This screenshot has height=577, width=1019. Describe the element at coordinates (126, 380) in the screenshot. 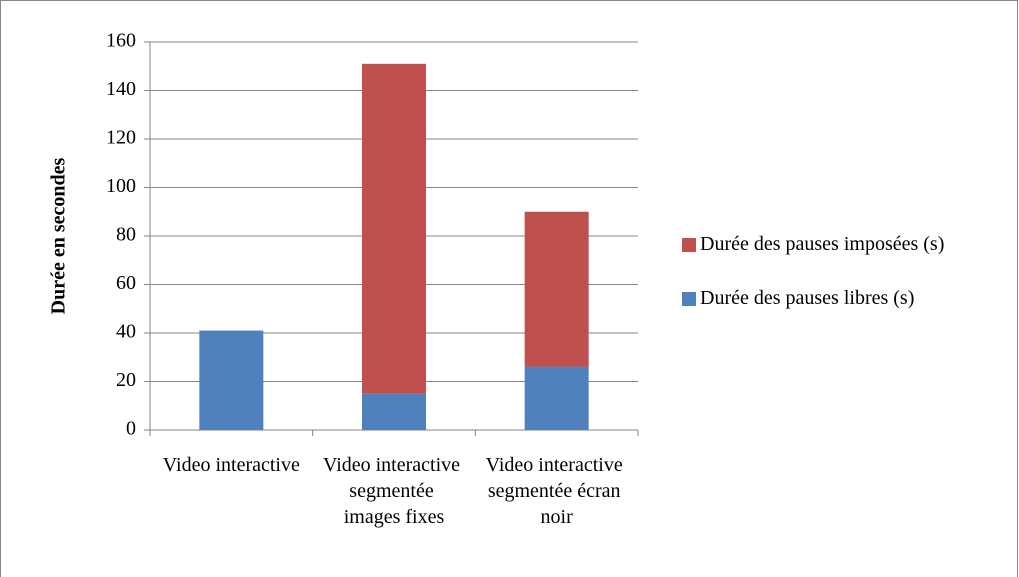

I see `y-tick-label: 20` at that location.